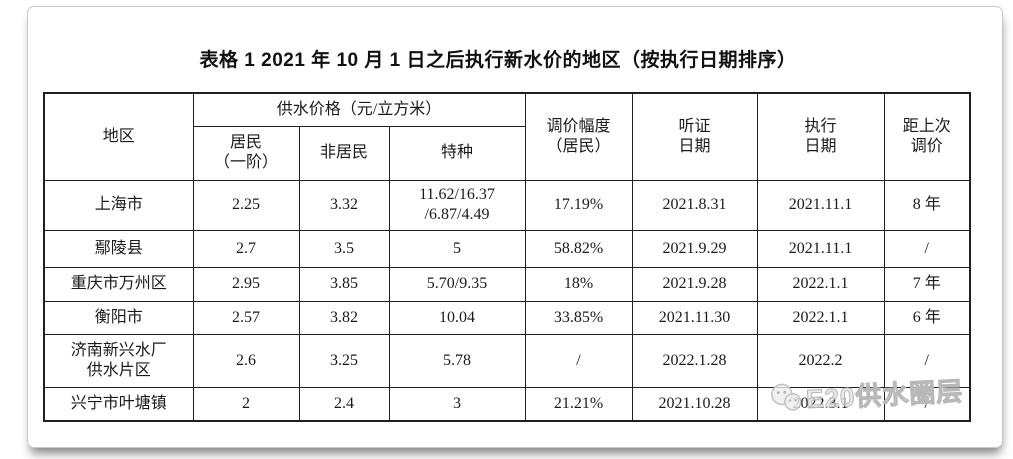 This screenshot has height=459, width=1013. What do you see at coordinates (694, 136) in the screenshot?
I see `col-header-hearing-date: 听证 日期` at bounding box center [694, 136].